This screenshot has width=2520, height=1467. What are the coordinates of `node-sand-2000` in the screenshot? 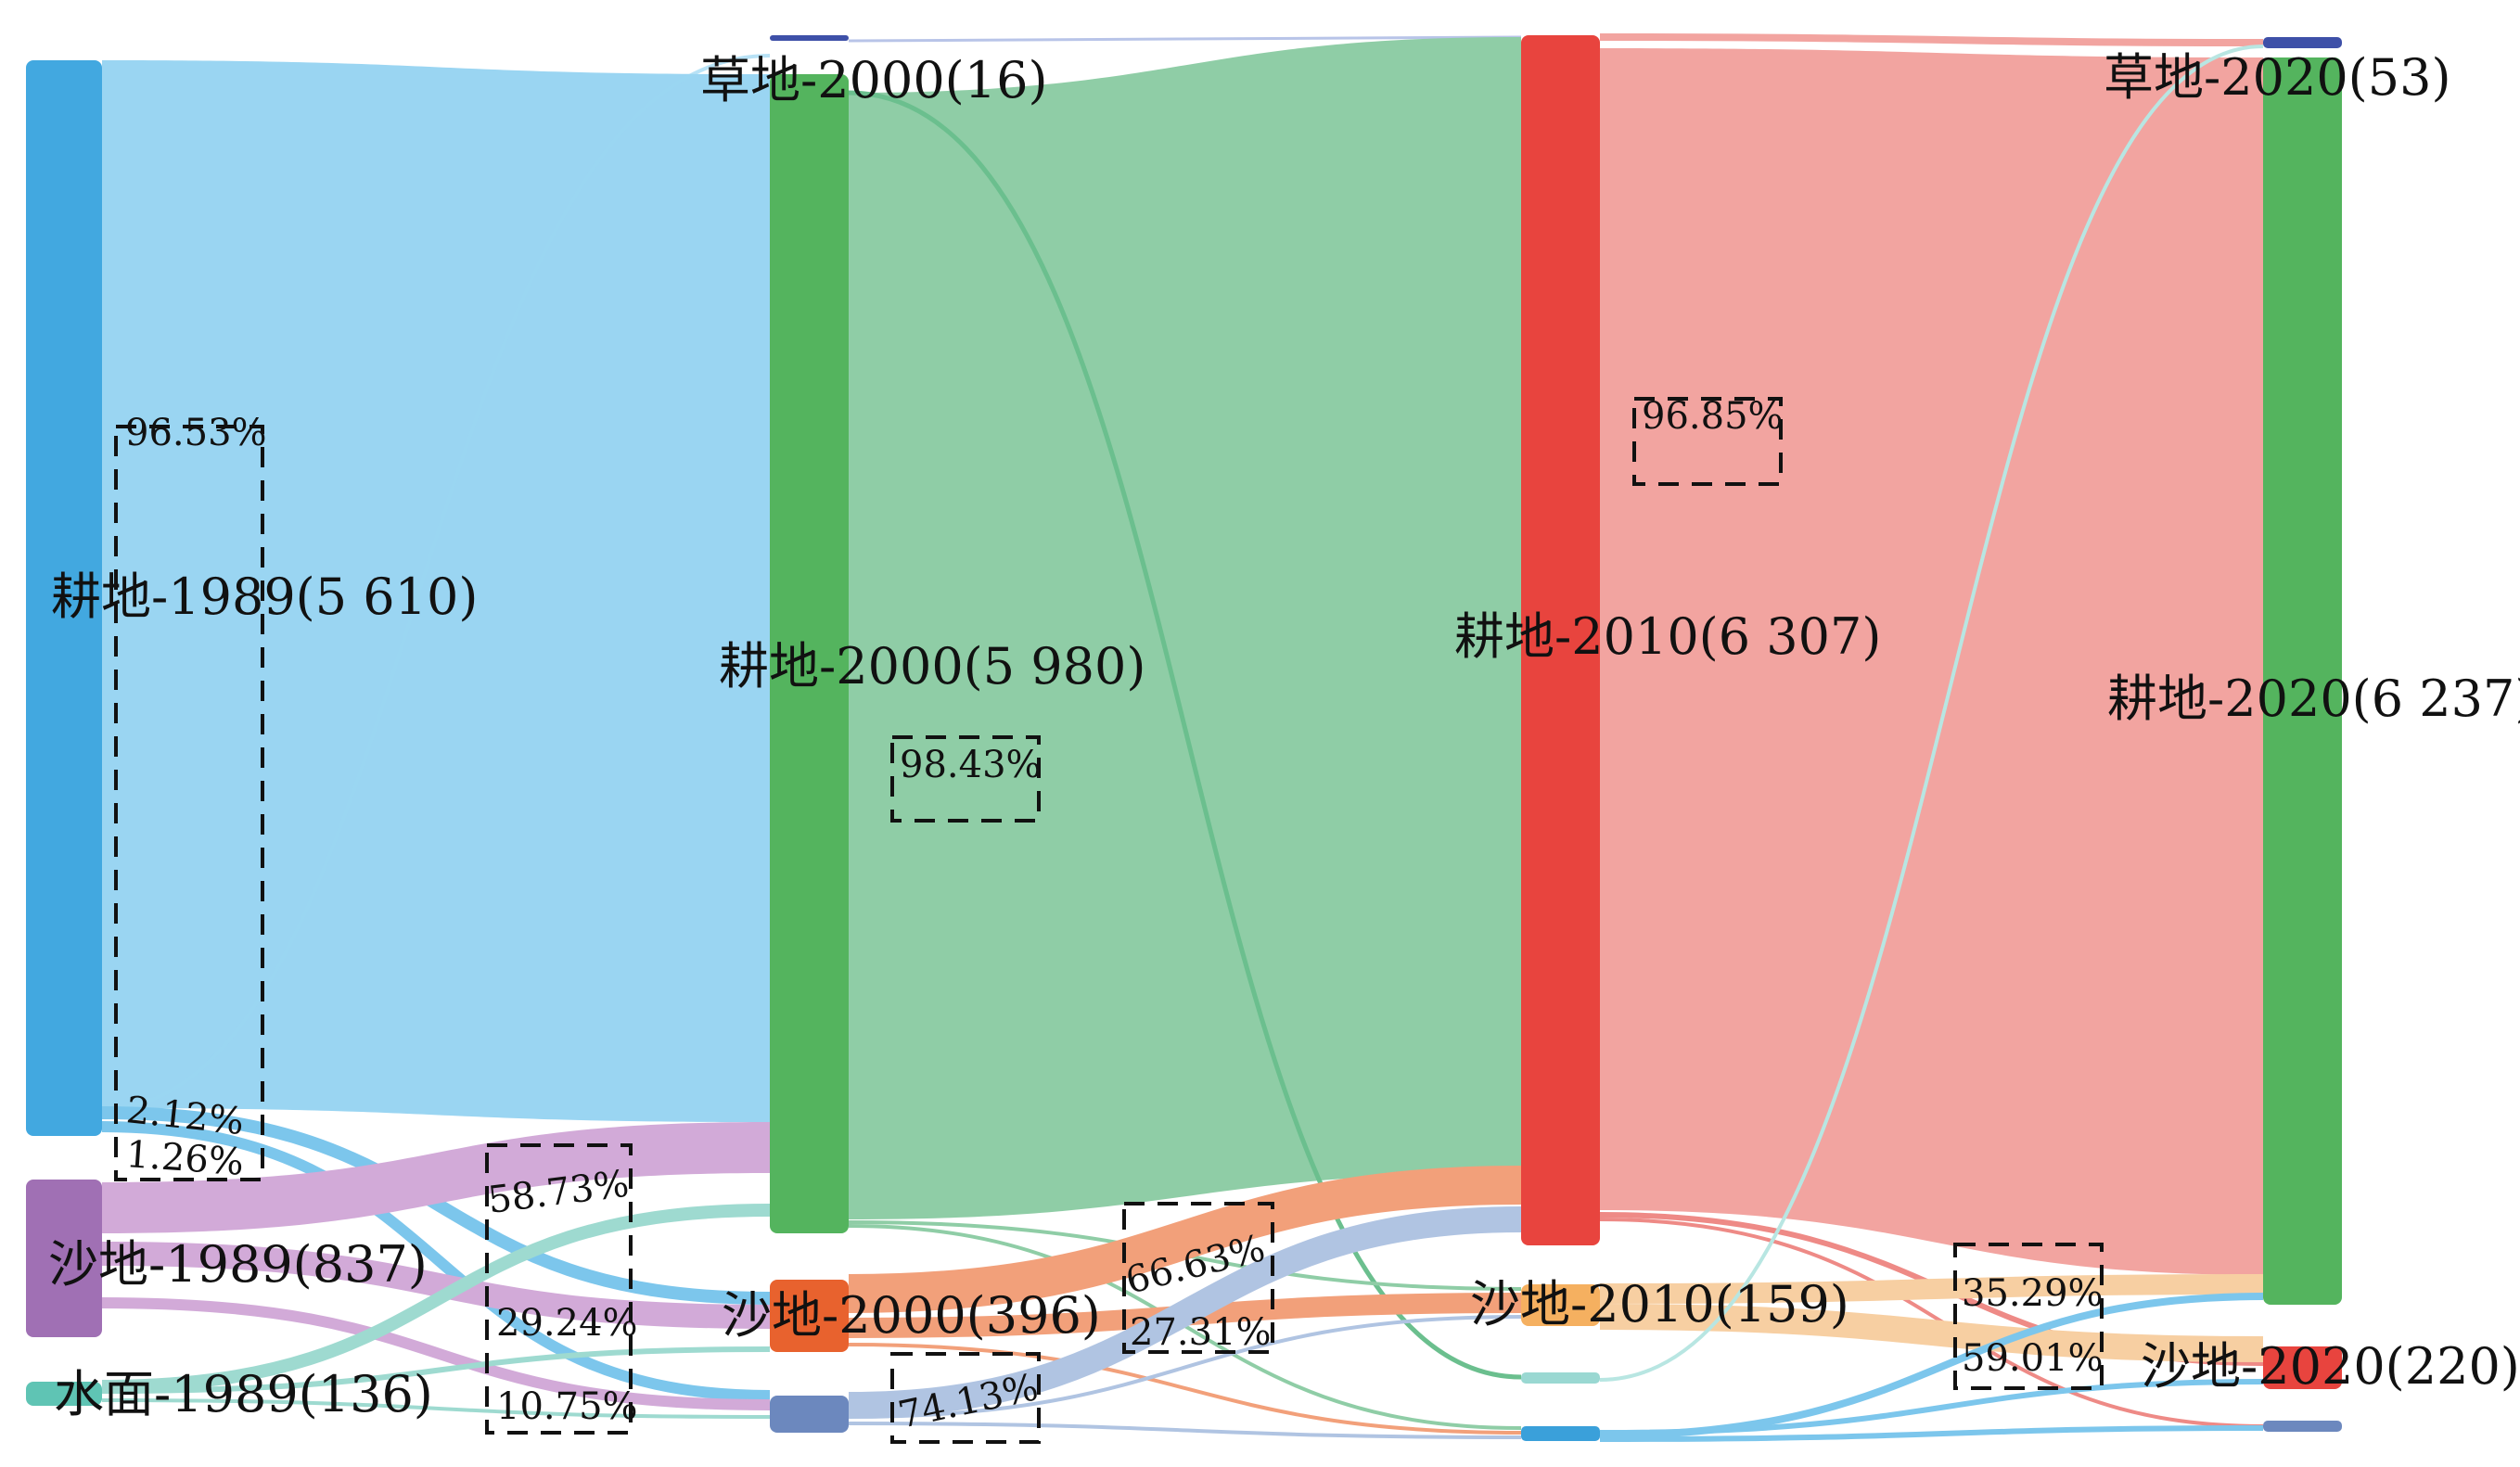 It's located at (809, 1316).